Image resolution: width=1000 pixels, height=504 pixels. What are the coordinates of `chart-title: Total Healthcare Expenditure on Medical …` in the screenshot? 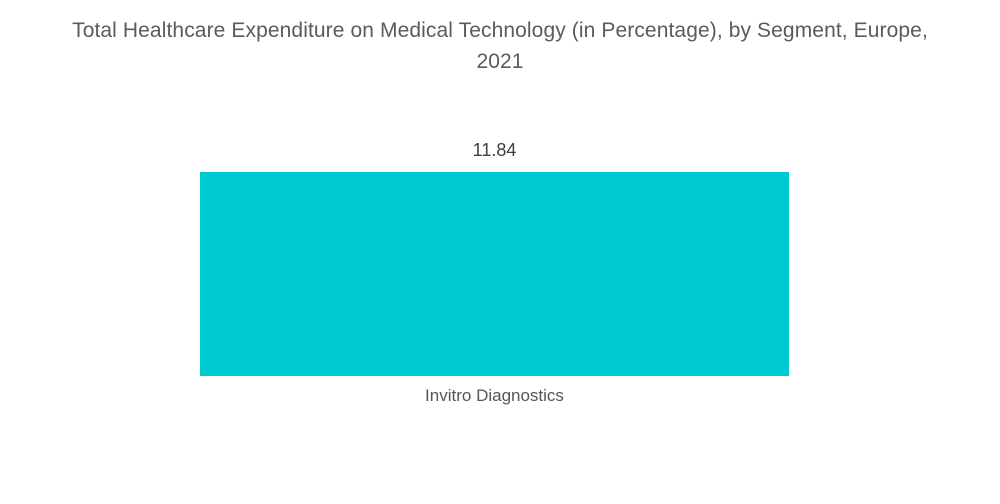 It's located at (500, 46).